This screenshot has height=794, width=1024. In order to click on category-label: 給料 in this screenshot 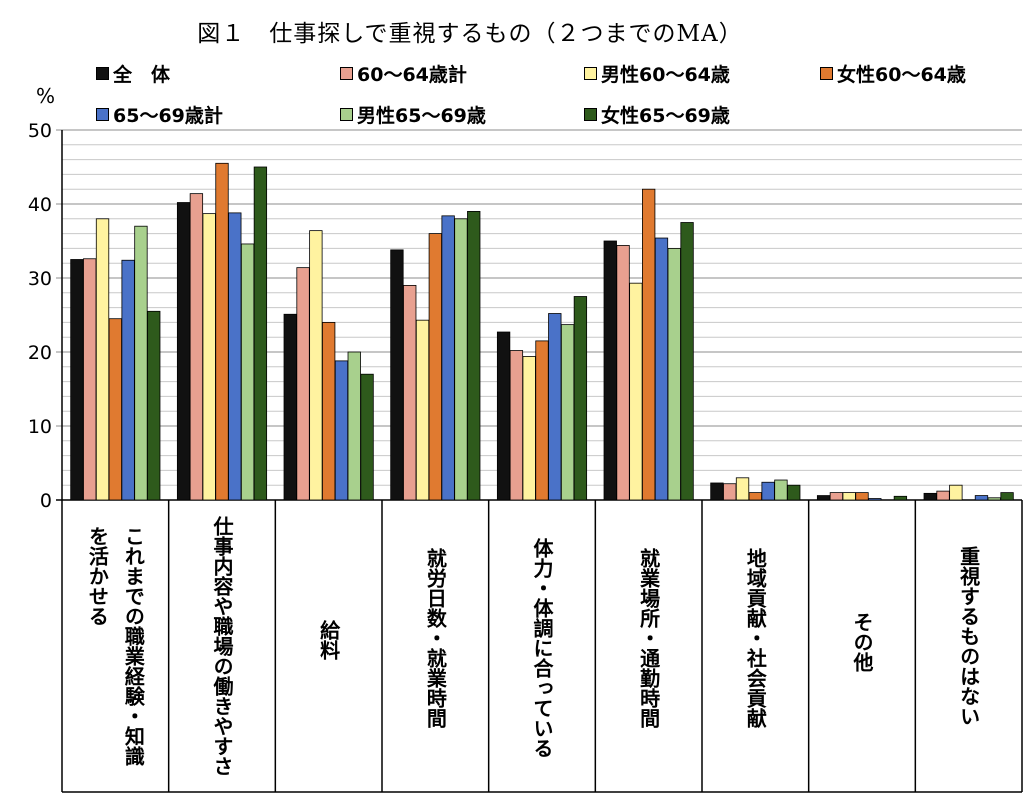, I will do `click(329, 640)`.